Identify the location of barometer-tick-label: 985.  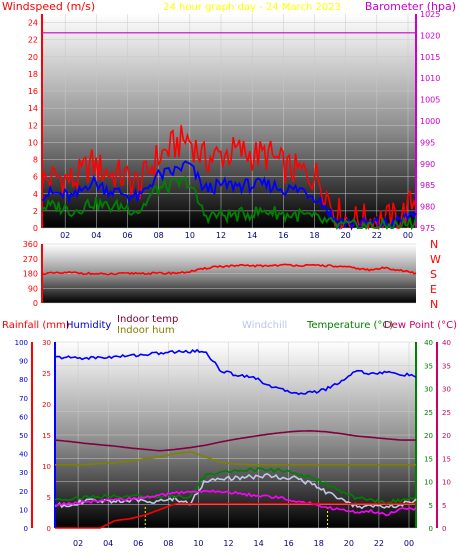
(427, 185).